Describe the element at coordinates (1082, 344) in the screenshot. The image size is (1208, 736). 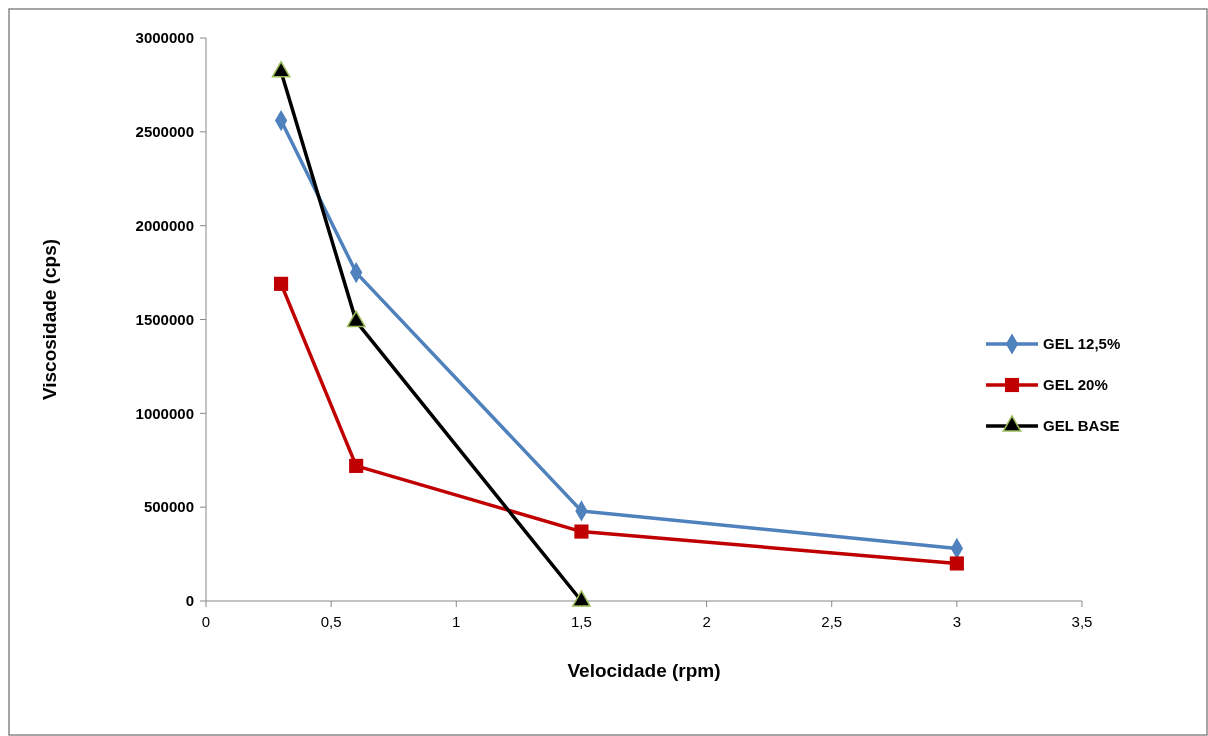
I see `legend-label: GEL 12,5%` at that location.